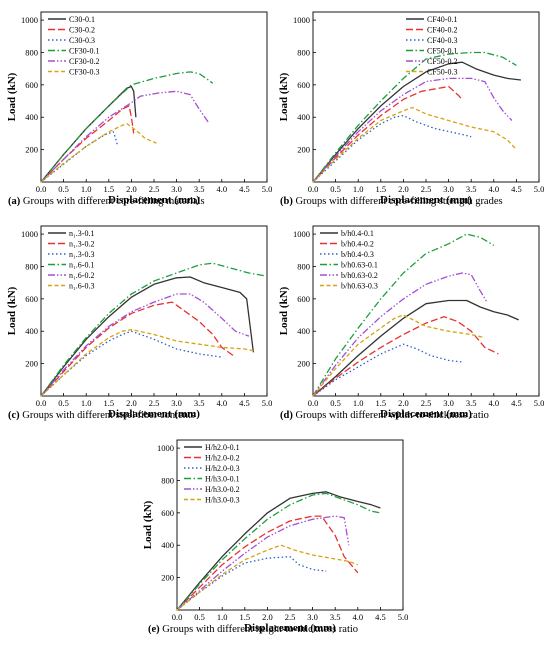 This screenshot has width=550, height=657. I want to click on legend-entry: CF40-0.3, so click(442, 40).